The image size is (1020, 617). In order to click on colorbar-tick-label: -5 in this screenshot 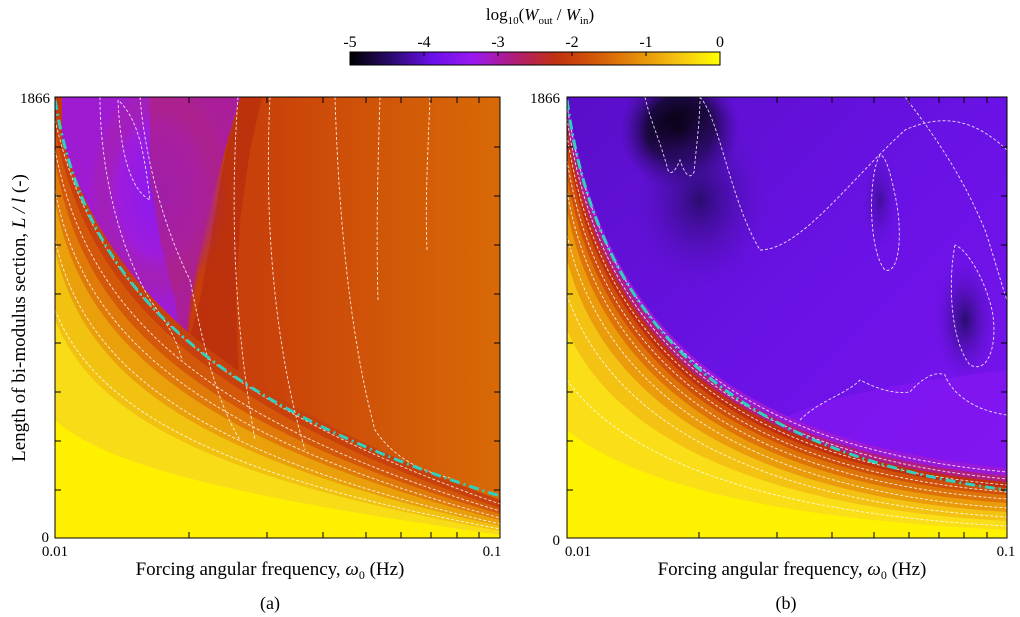, I will do `click(349, 42)`.